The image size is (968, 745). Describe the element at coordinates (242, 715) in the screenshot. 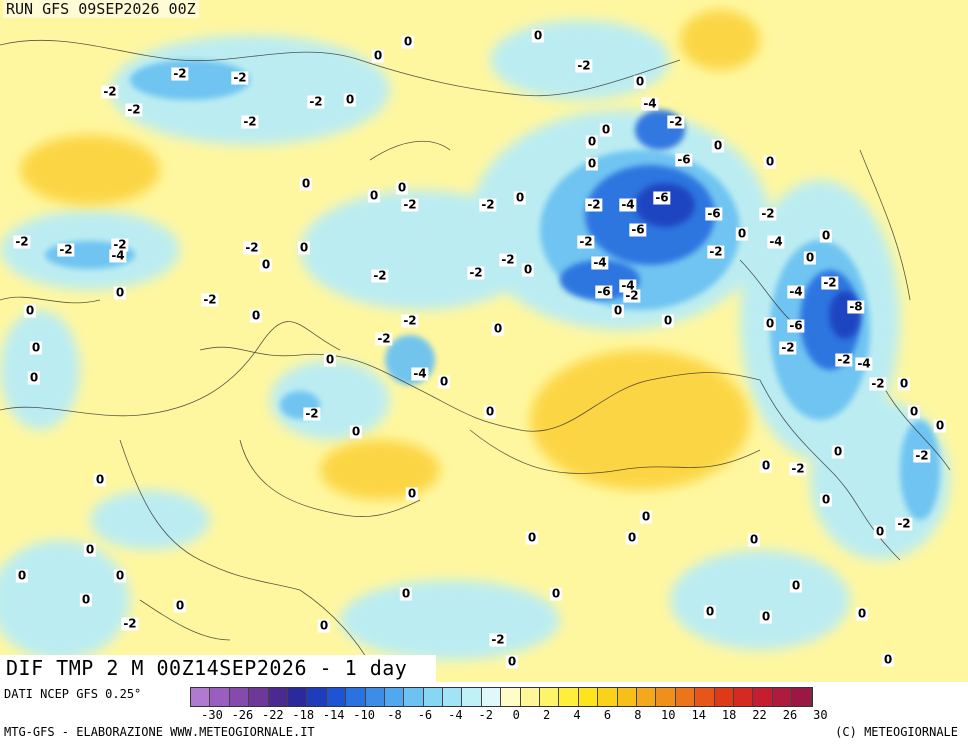

I see `scale-tick-label: -26` at that location.